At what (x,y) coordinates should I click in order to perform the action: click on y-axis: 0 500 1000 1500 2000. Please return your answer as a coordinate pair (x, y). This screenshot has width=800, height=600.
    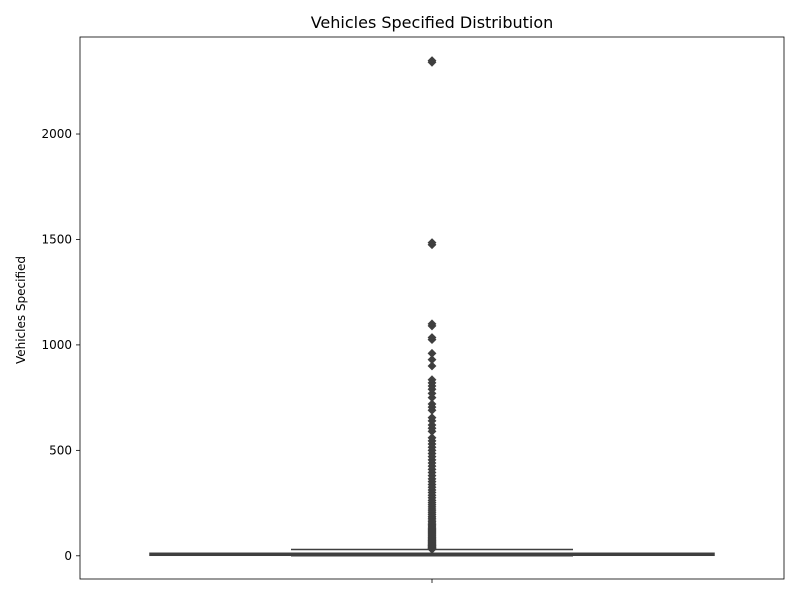
    Looking at the image, I should click on (60, 345).